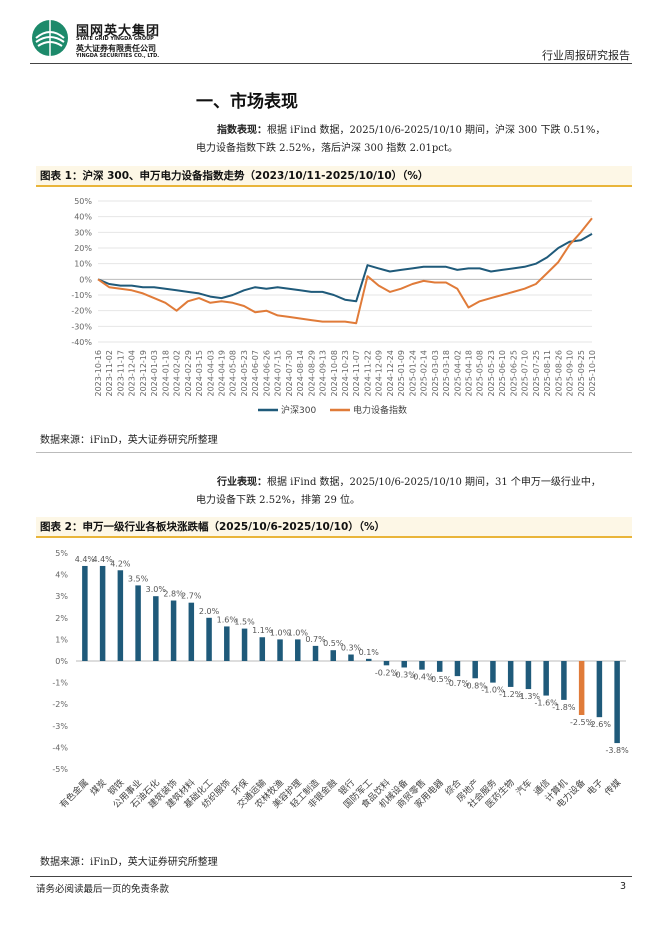  I want to click on data-label: 2.0%, so click(209, 611).